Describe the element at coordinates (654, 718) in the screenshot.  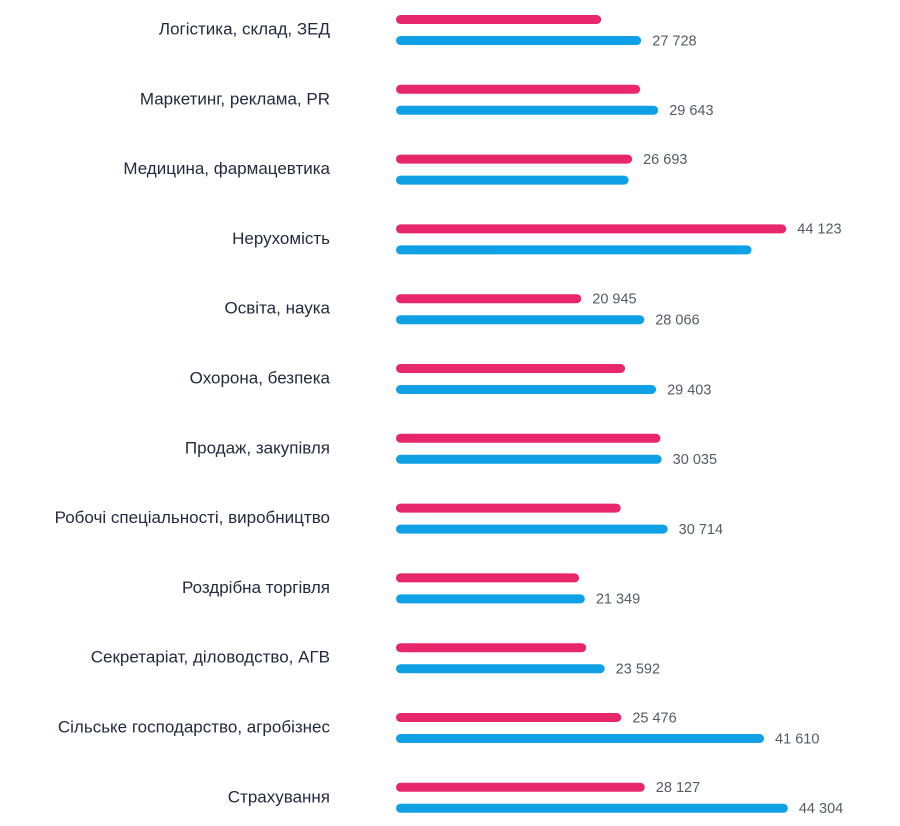
I see `value-label: 25 476` at that location.